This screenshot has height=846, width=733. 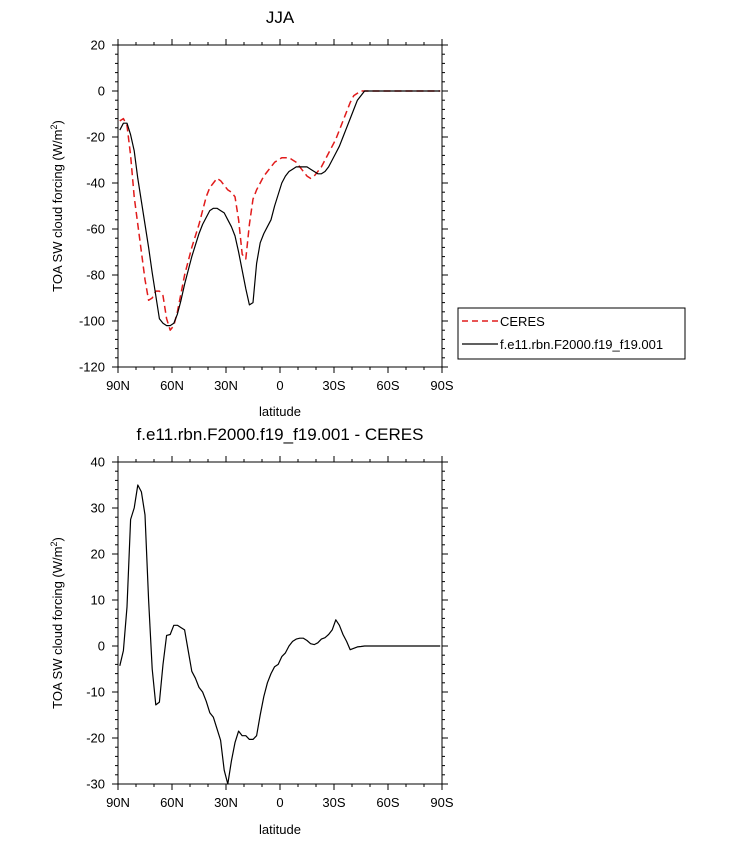 I want to click on legend-label-model: f.e11.rbn.F2000.f19_f19.001, so click(x=581, y=344).